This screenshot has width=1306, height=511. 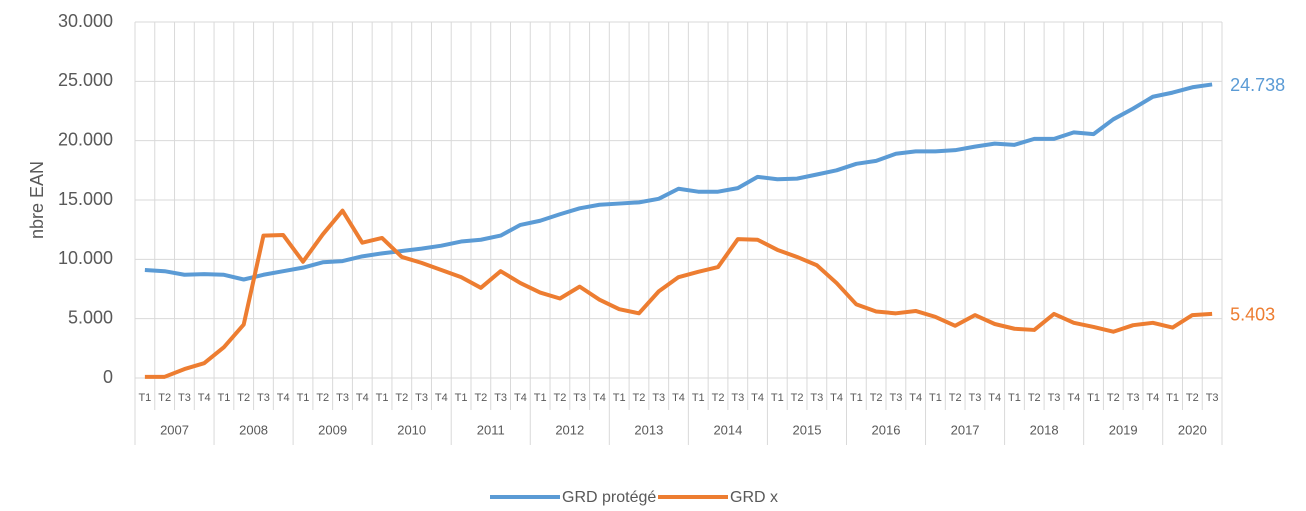 What do you see at coordinates (569, 429) in the screenshot?
I see `year-label: 2012` at bounding box center [569, 429].